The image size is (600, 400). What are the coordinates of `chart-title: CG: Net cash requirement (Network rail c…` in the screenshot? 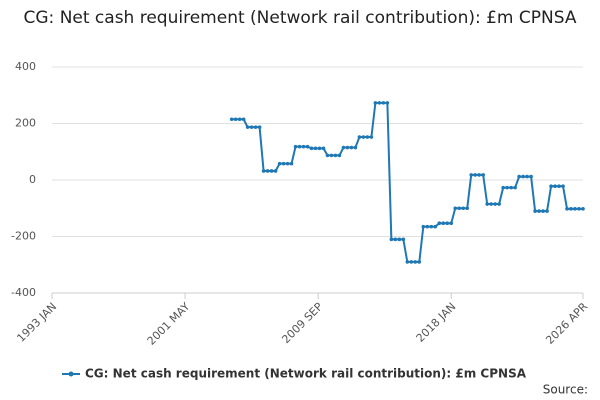 It's located at (300, 18).